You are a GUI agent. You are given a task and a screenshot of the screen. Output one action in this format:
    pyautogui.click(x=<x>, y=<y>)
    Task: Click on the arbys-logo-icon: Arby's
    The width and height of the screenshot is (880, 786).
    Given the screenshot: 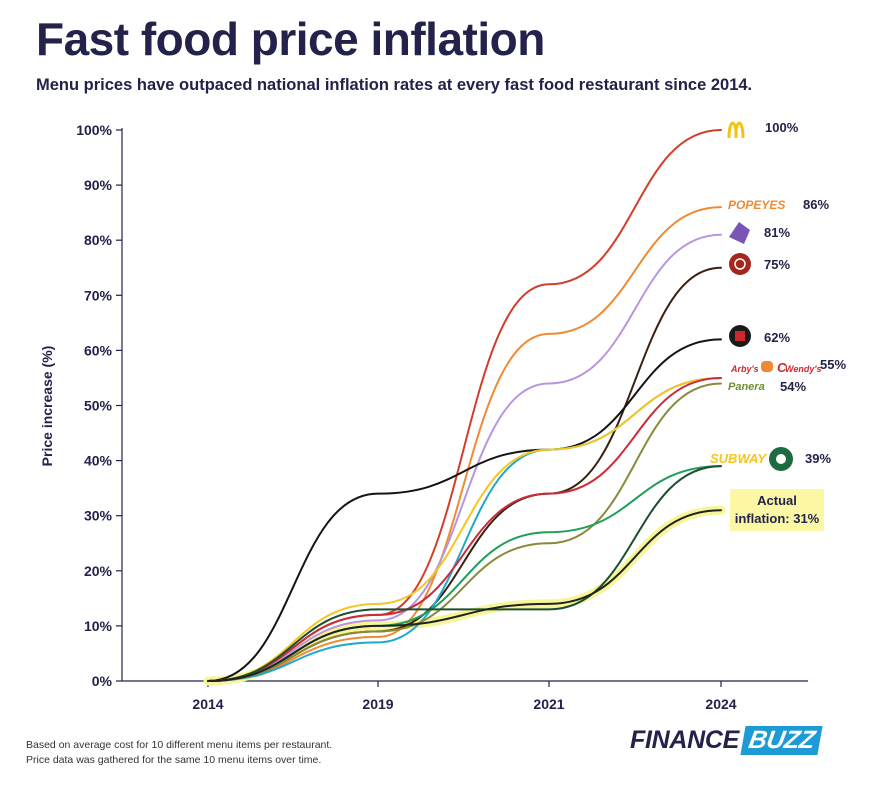 What is the action you would take?
    pyautogui.click(x=744, y=369)
    